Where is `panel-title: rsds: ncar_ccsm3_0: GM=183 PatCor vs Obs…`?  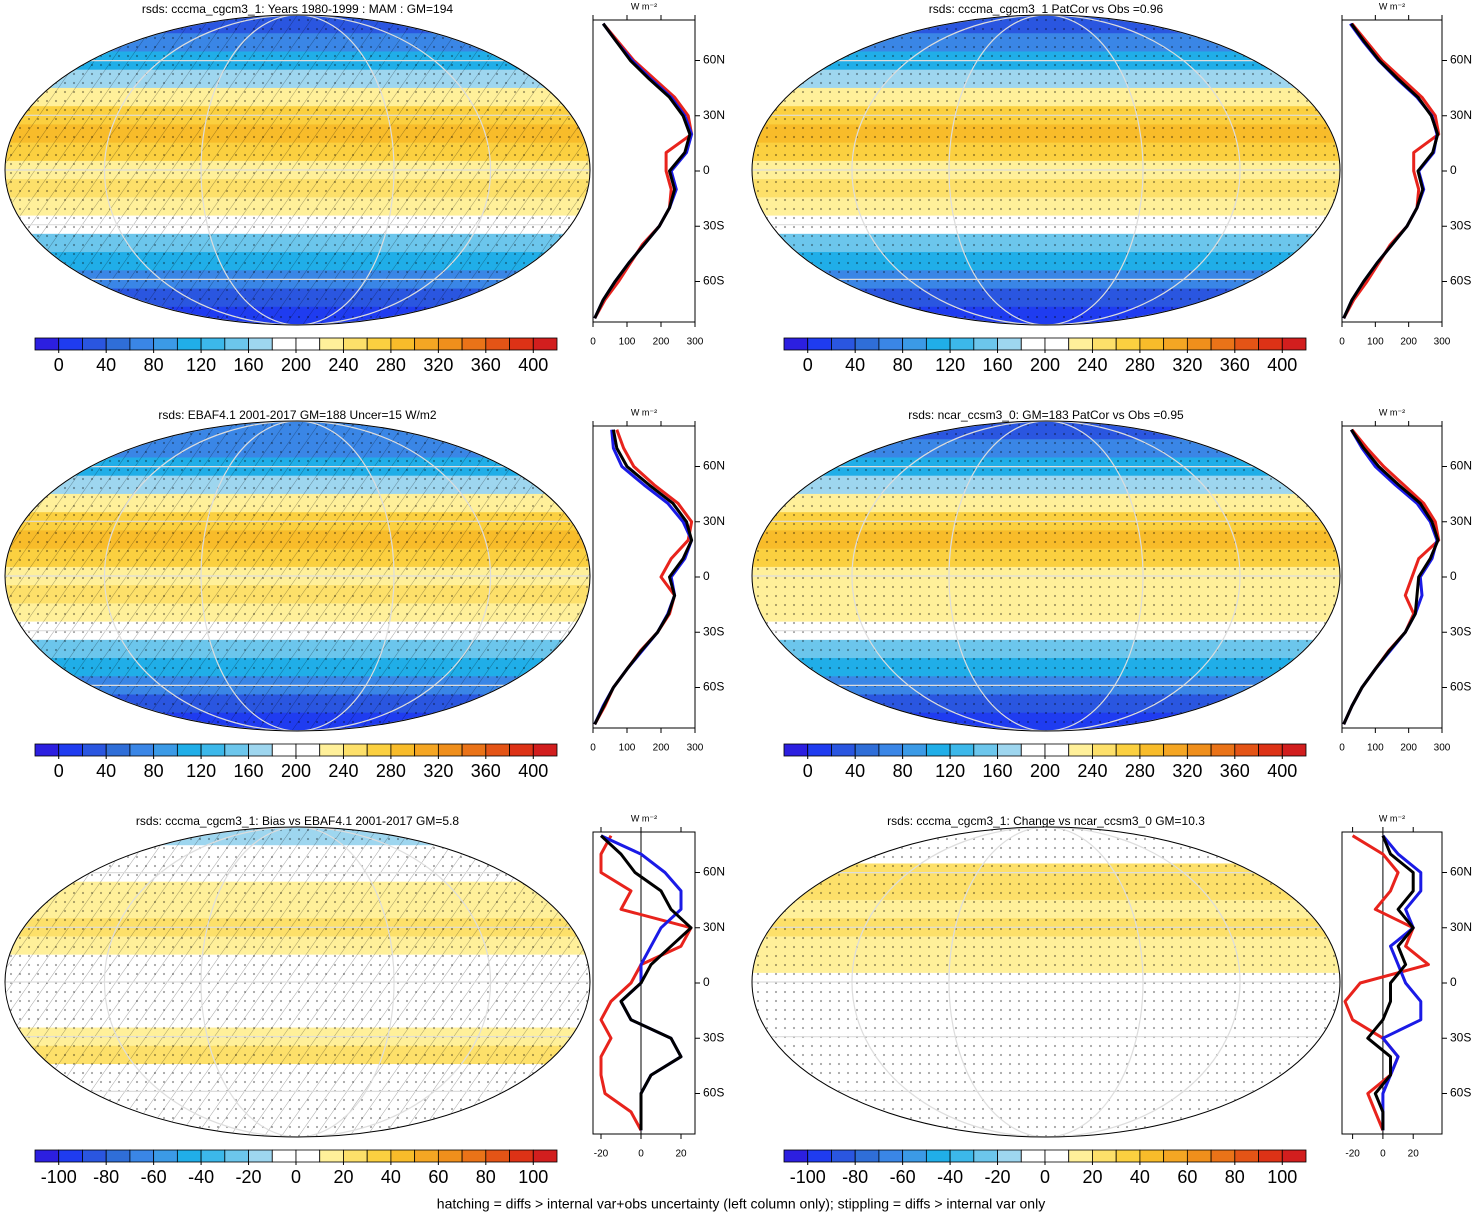
panel-title: rsds: ncar_ccsm3_0: GM=183 PatCor vs Obs… is located at coordinates (1046, 415).